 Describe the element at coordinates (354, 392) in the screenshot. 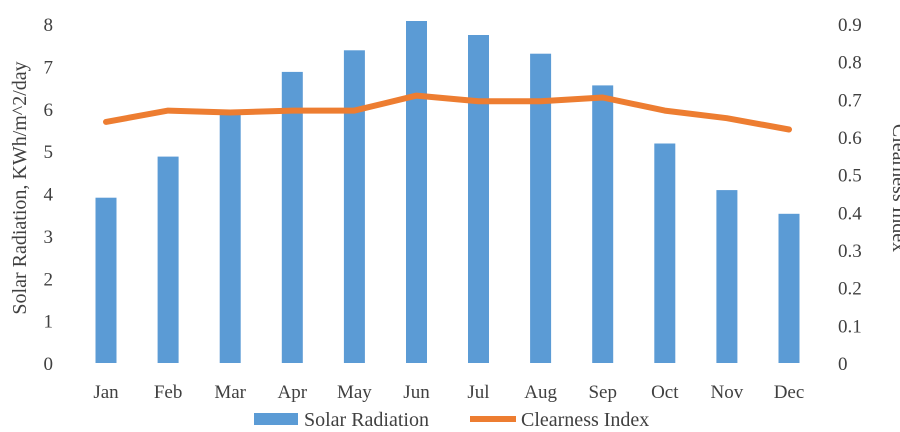

I see `x-tick-label: May` at that location.